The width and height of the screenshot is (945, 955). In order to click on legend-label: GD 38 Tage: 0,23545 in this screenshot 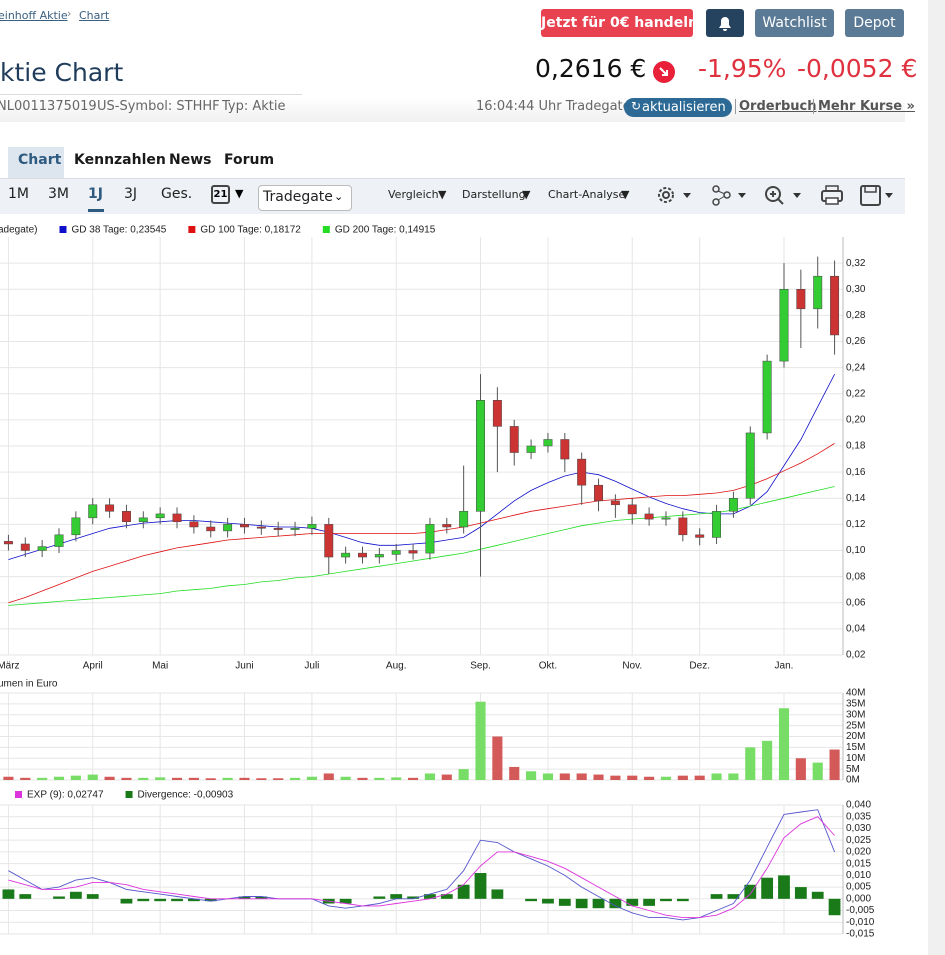, I will do `click(118, 230)`.